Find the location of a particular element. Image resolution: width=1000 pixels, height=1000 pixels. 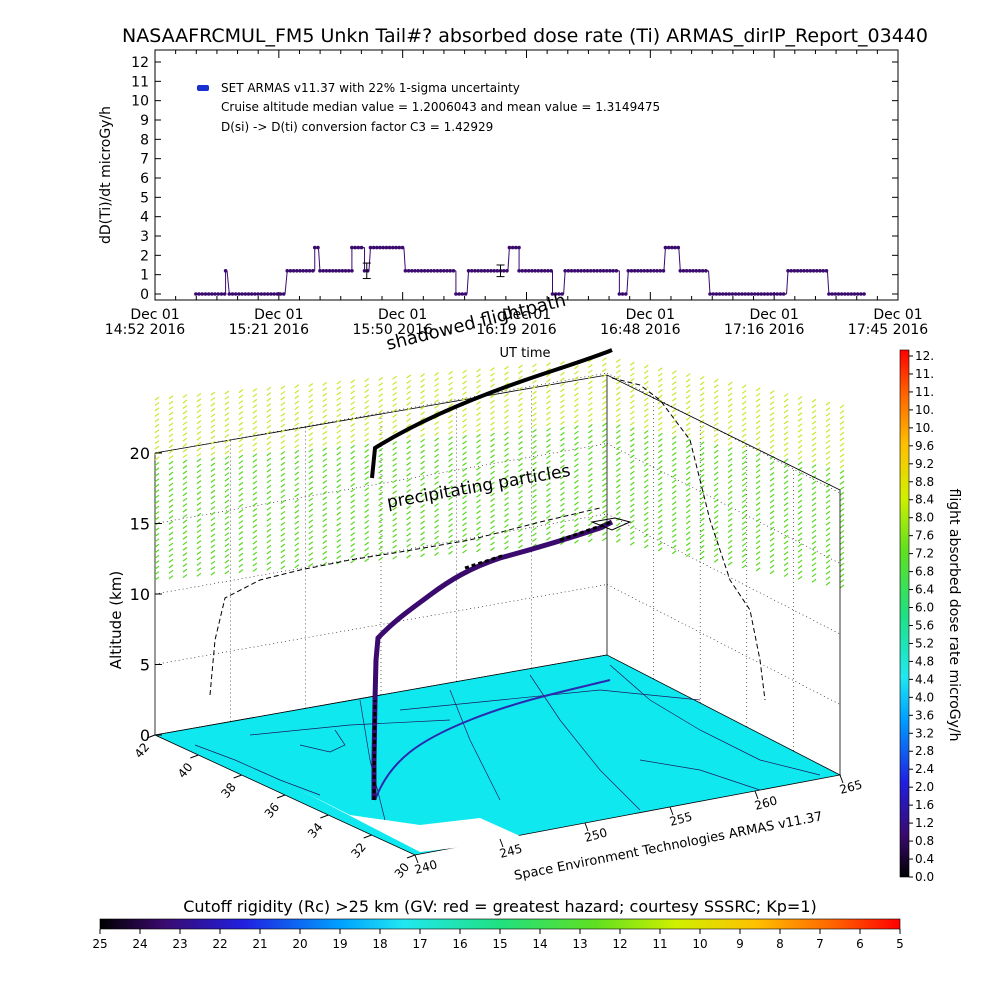

right-colorbar-tick-label: 1.2 is located at coordinates (924, 823).